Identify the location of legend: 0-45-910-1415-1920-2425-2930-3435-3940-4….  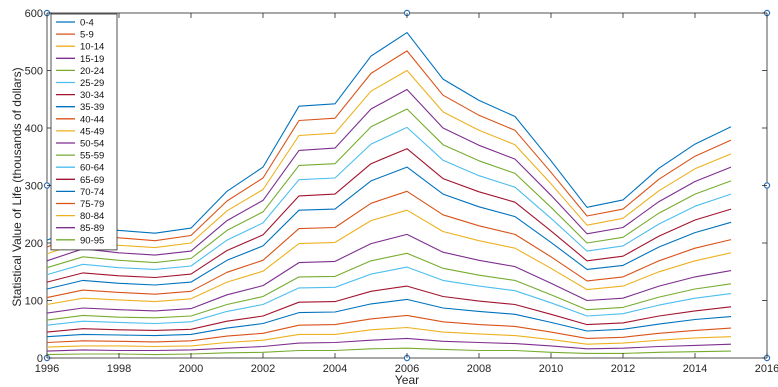
(84, 132).